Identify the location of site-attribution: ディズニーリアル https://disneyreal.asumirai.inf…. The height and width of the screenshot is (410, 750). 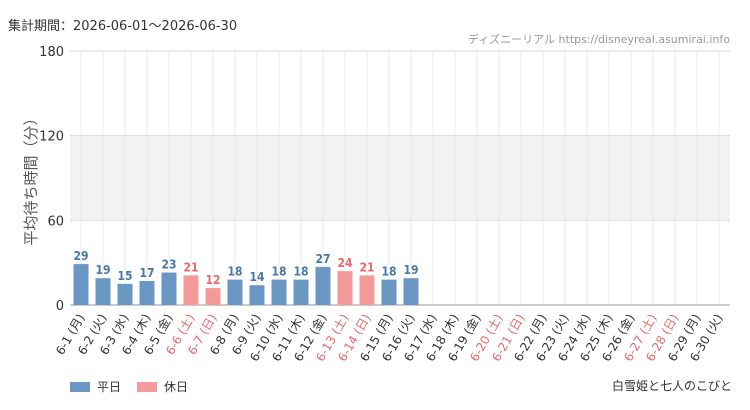
(598, 39).